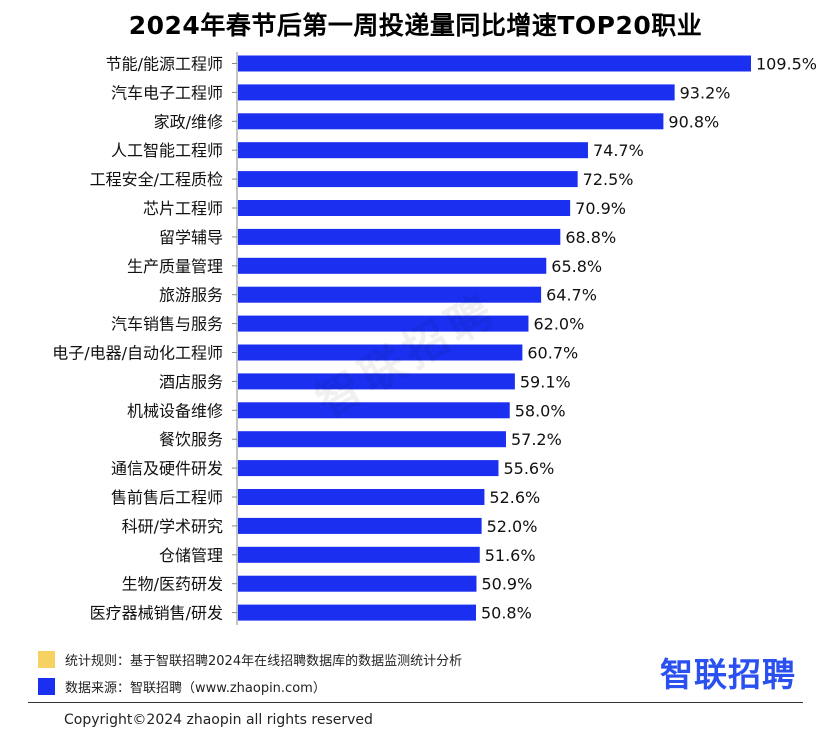  Describe the element at coordinates (172, 584) in the screenshot. I see `category-label: 生物/医药研发` at that location.